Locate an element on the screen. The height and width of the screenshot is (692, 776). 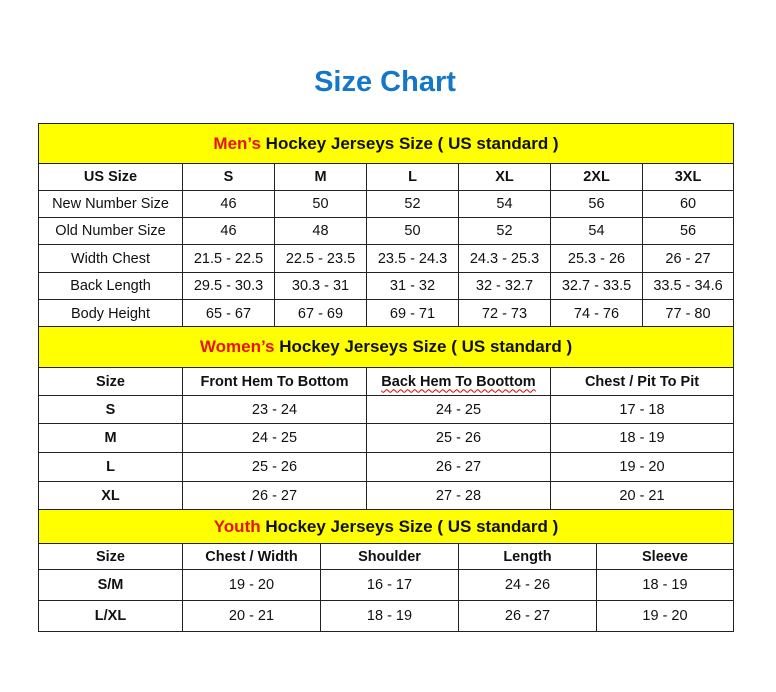
table-cell: 24 - 26 is located at coordinates (527, 585).